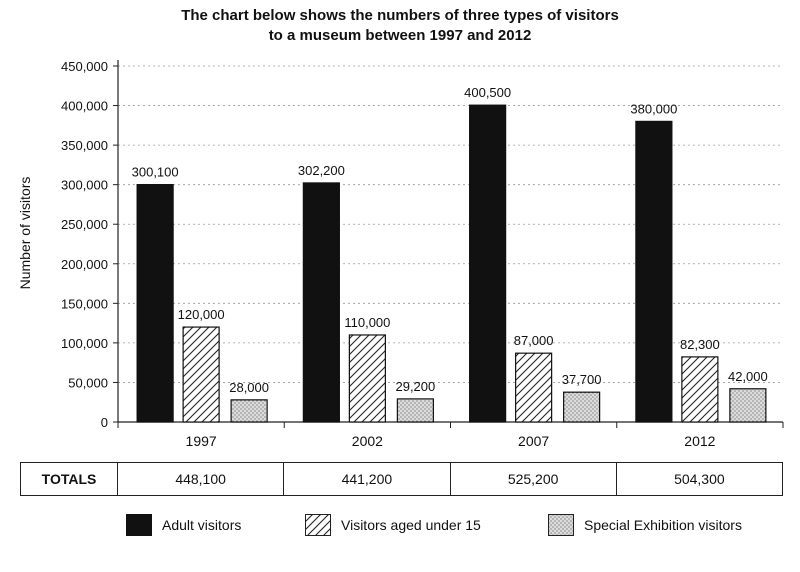 The width and height of the screenshot is (800, 572). I want to click on x-tick-label: 2002, so click(367, 441).